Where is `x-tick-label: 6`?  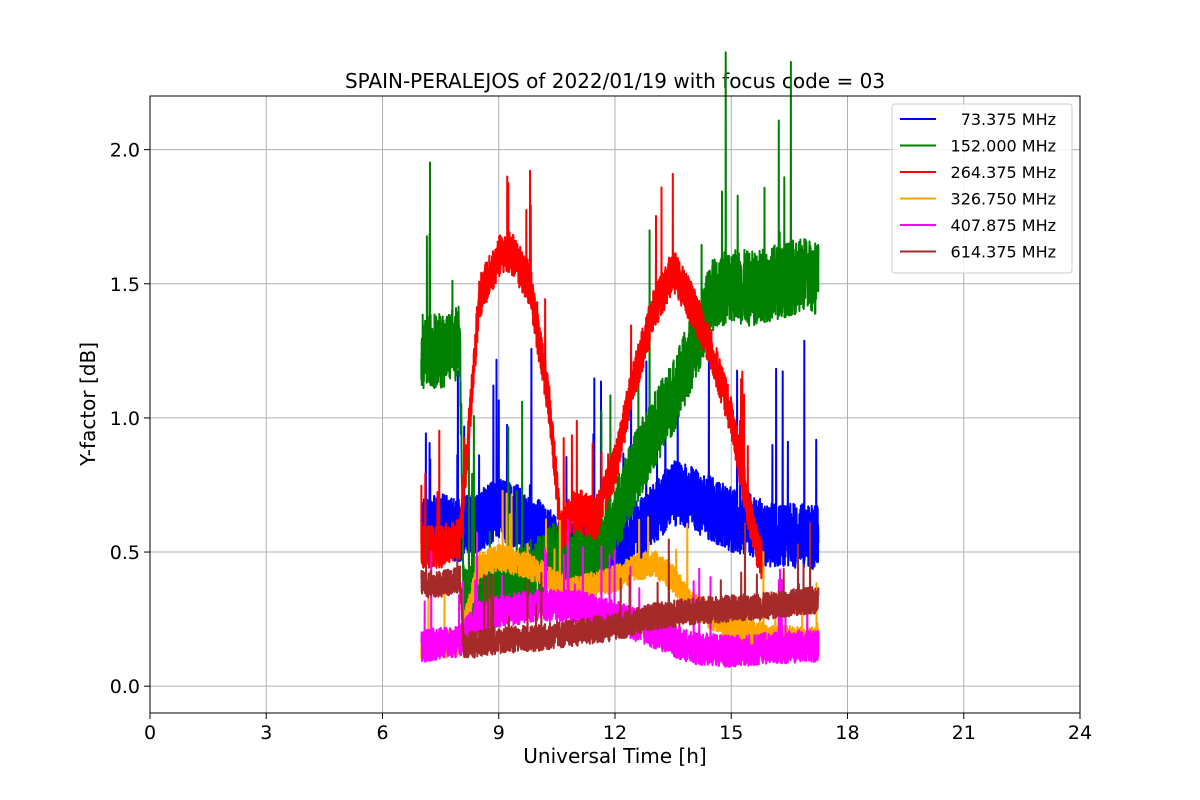
x-tick-label: 6 is located at coordinates (382, 733).